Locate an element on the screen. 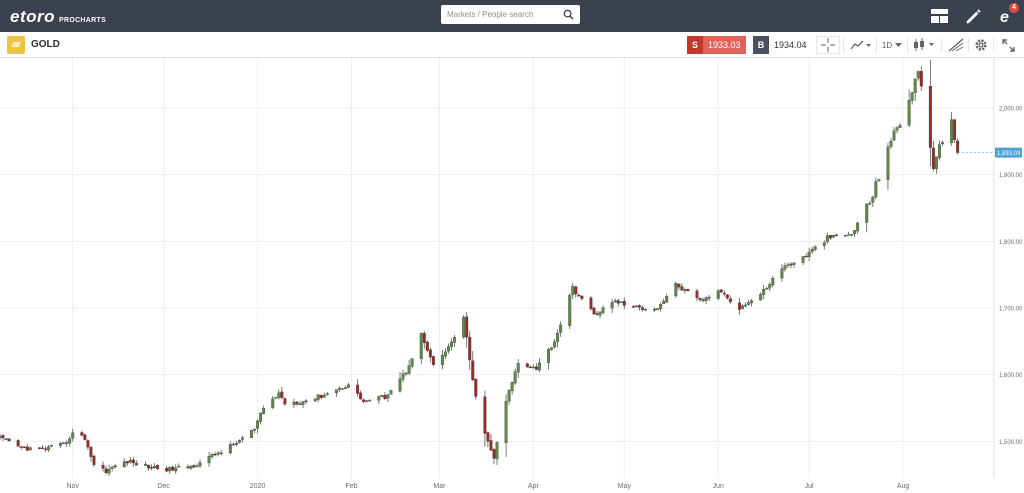  pencil-icon is located at coordinates (973, 16).